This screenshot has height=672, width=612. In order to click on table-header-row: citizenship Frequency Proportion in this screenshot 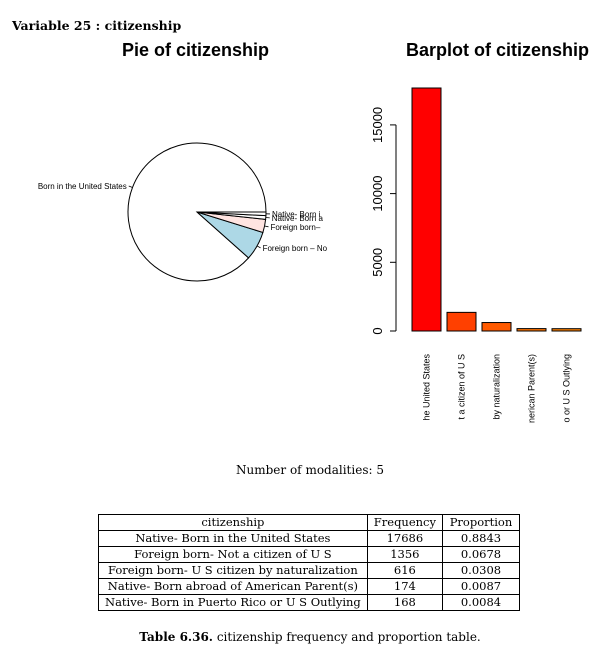, I will do `click(309, 522)`.